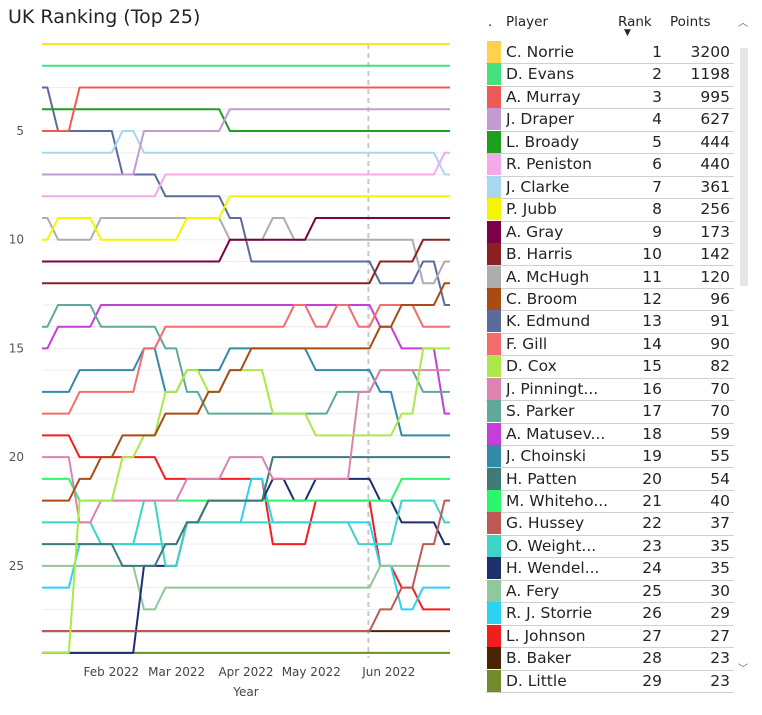  I want to click on player-column-header: Player, so click(527, 22).